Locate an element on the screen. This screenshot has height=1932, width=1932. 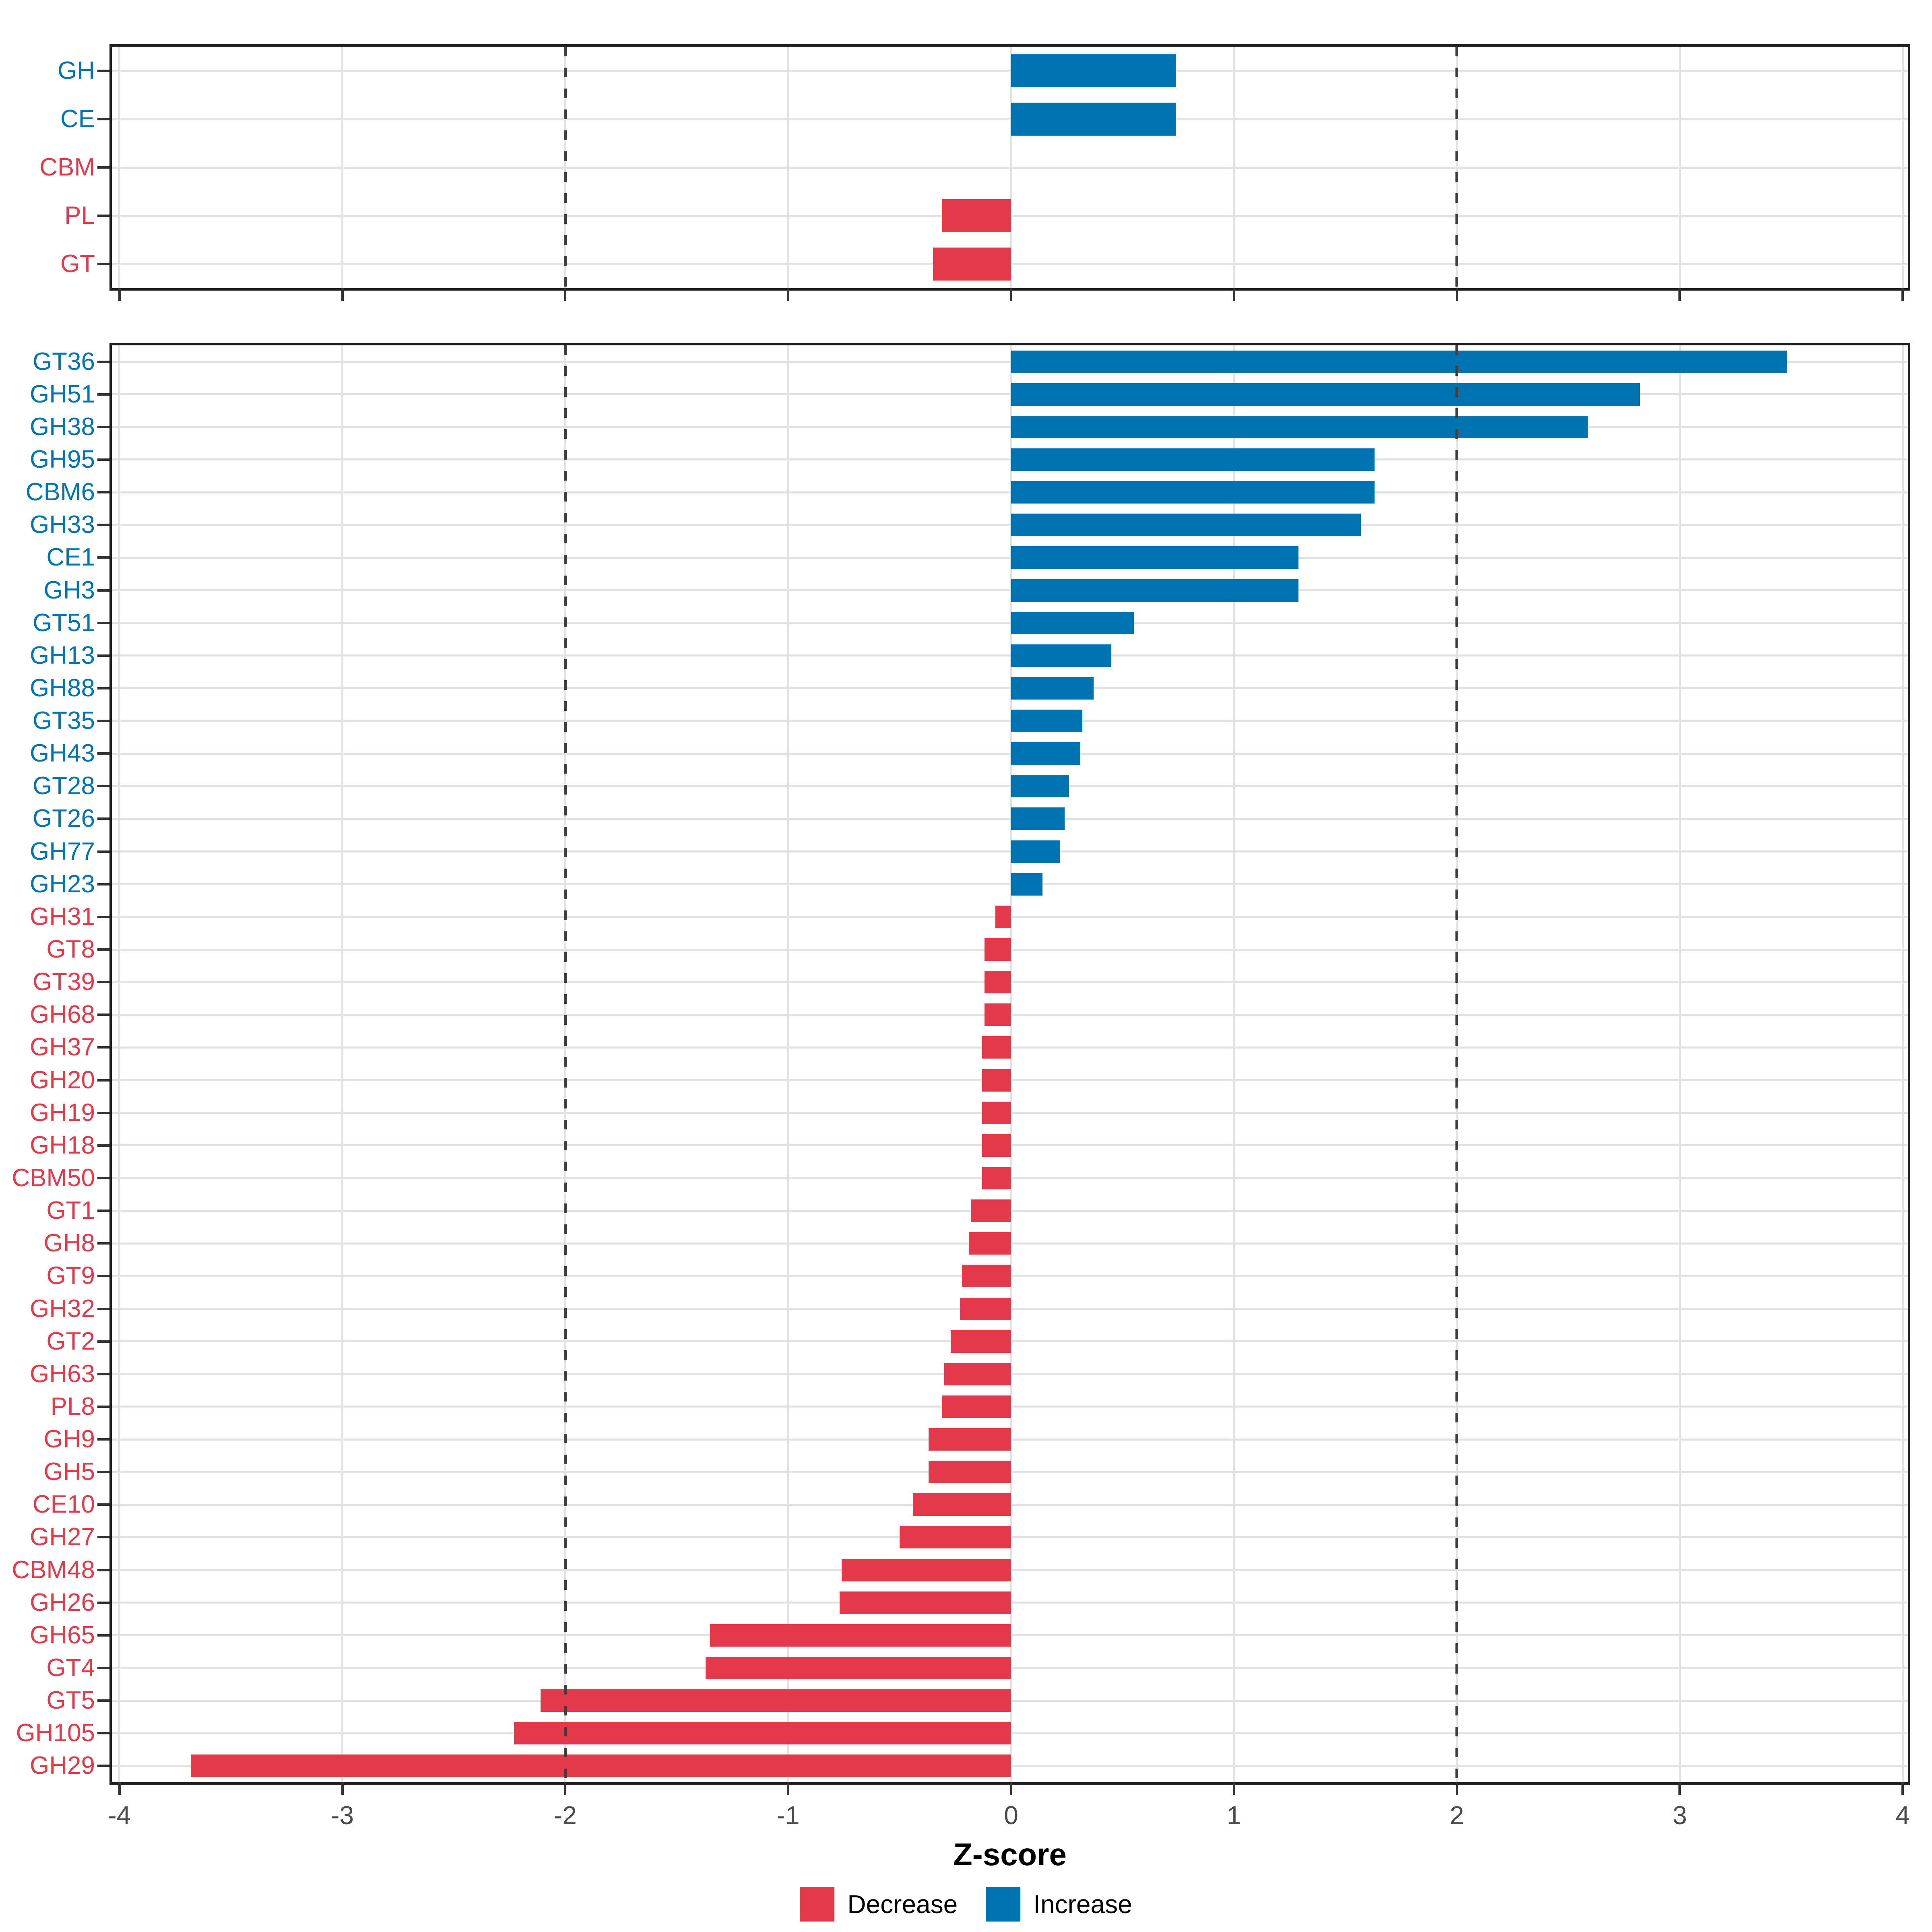
row-gridline-GH13 is located at coordinates (1010, 655).